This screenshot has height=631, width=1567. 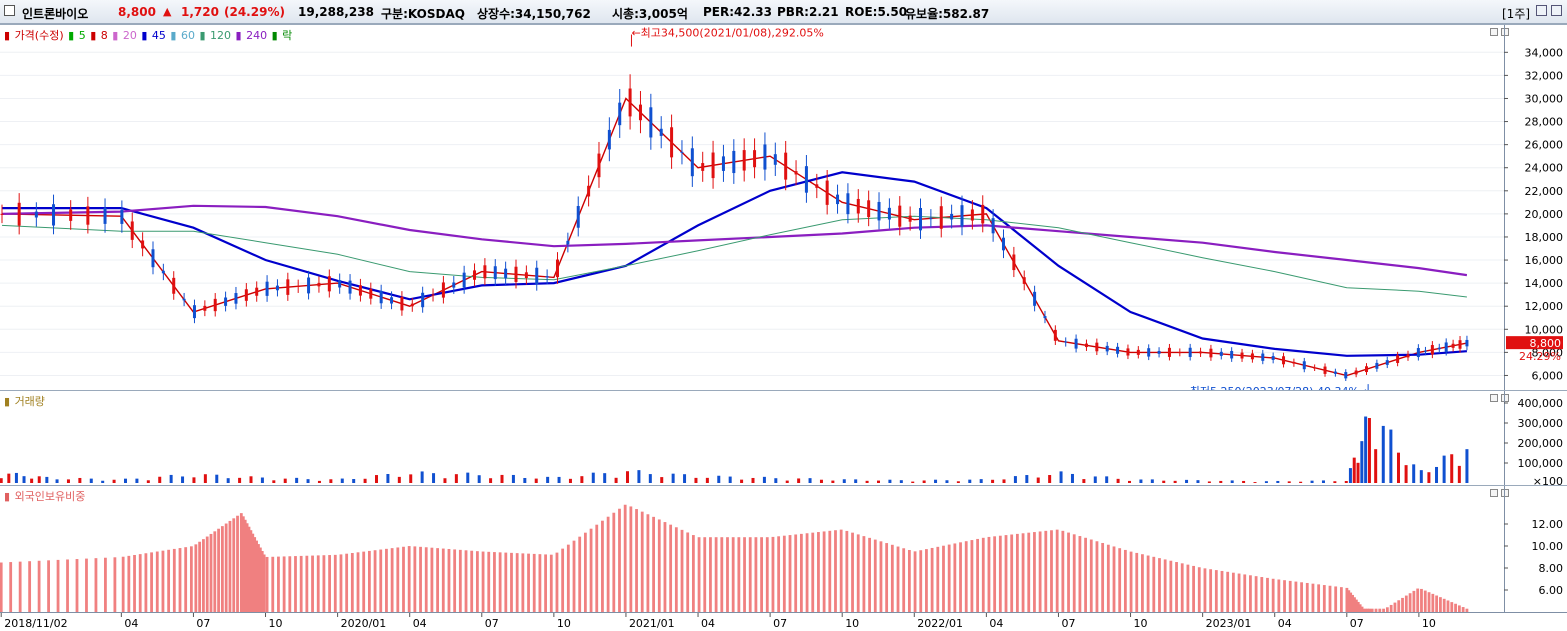 I want to click on legend-ma240: 240, so click(x=257, y=35).